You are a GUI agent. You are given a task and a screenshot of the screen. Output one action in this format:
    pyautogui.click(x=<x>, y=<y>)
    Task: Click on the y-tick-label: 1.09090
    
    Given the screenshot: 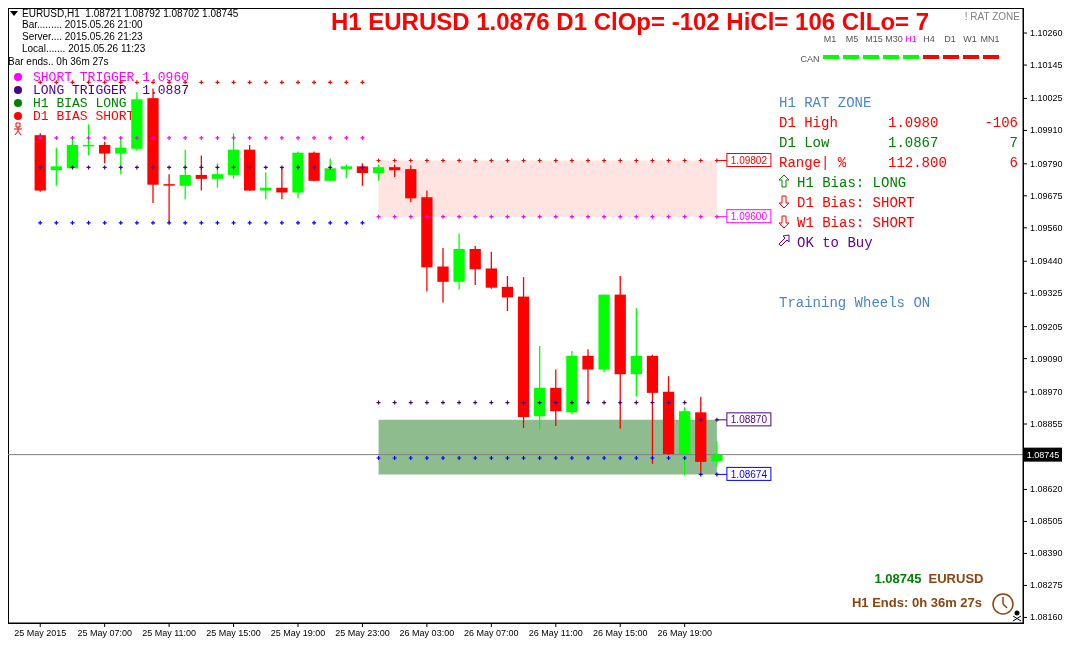 What is the action you would take?
    pyautogui.click(x=1046, y=358)
    